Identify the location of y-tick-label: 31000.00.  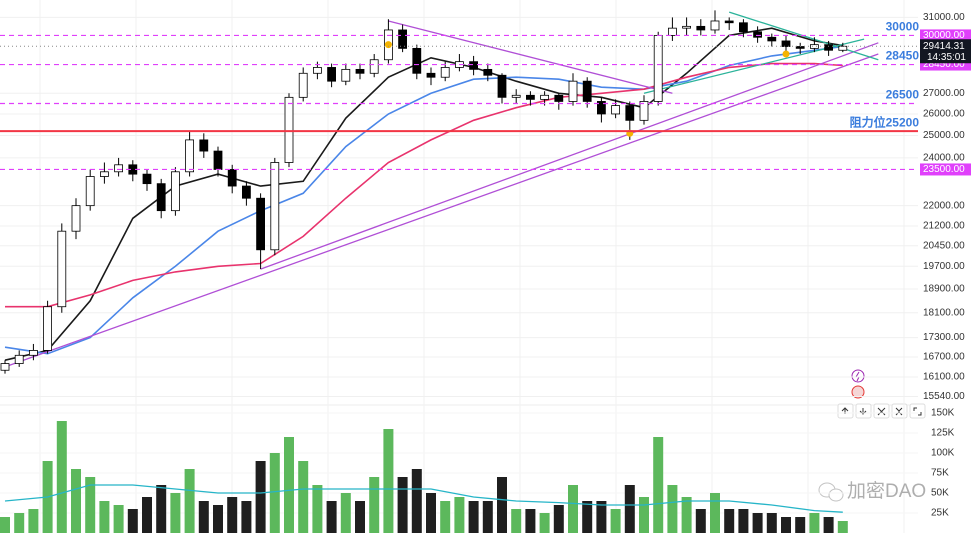
(944, 17).